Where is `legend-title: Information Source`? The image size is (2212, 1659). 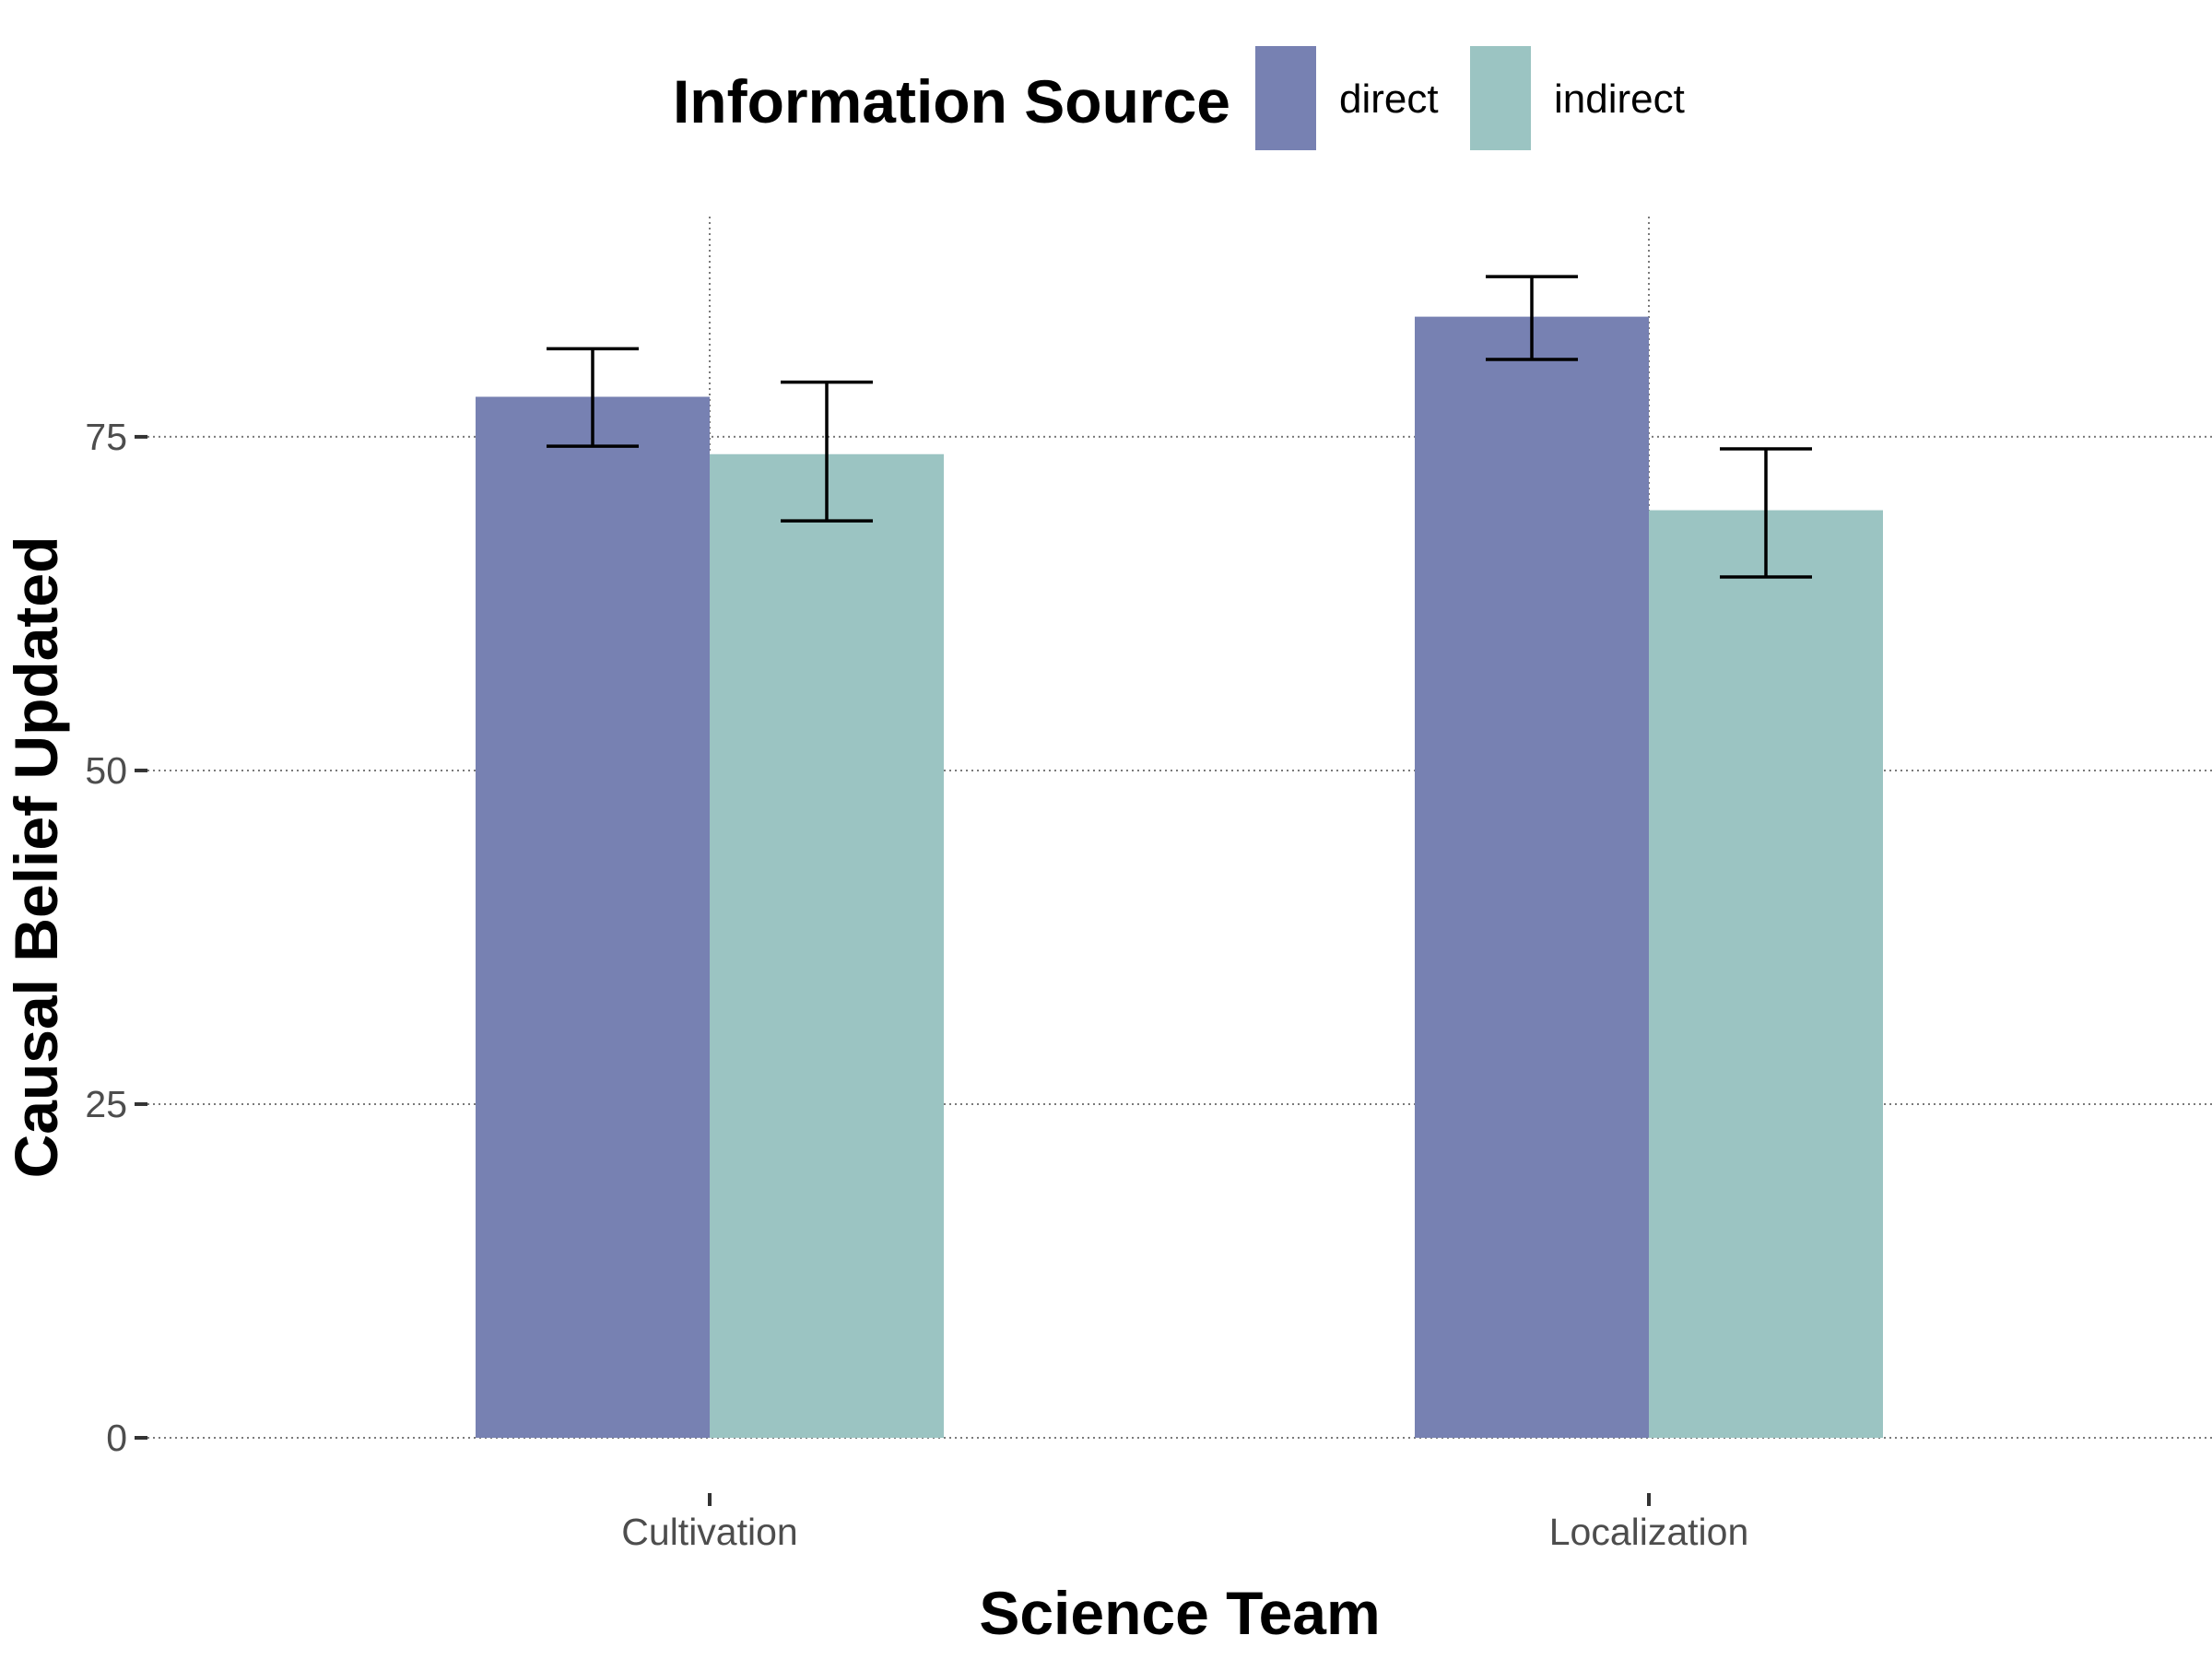 legend-title: Information Source is located at coordinates (951, 101).